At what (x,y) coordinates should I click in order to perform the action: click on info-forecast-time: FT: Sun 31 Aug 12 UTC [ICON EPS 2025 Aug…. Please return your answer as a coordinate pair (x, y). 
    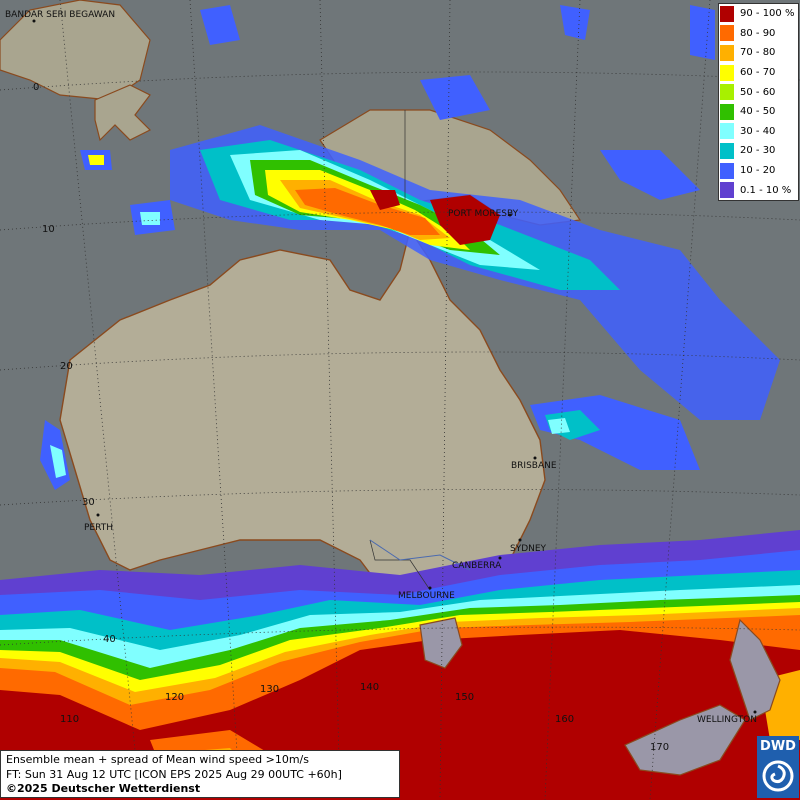
    Looking at the image, I should click on (174, 774).